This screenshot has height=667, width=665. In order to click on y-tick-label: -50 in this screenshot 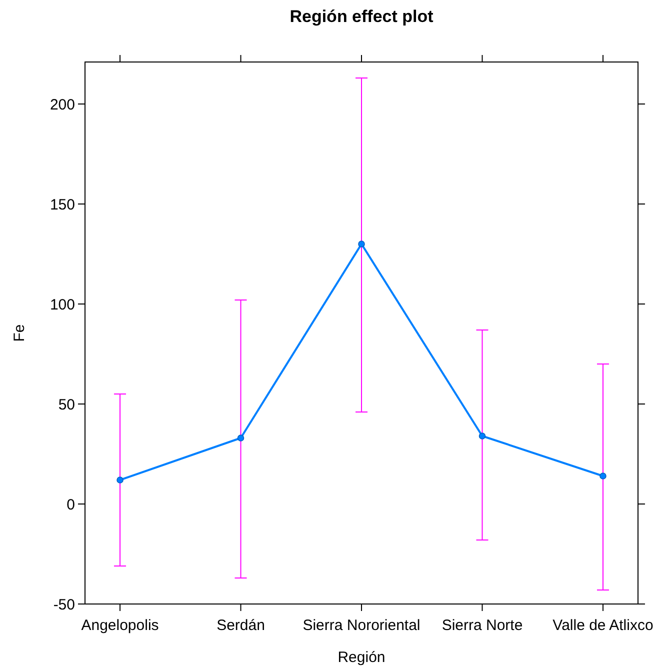, I will do `click(64, 605)`.